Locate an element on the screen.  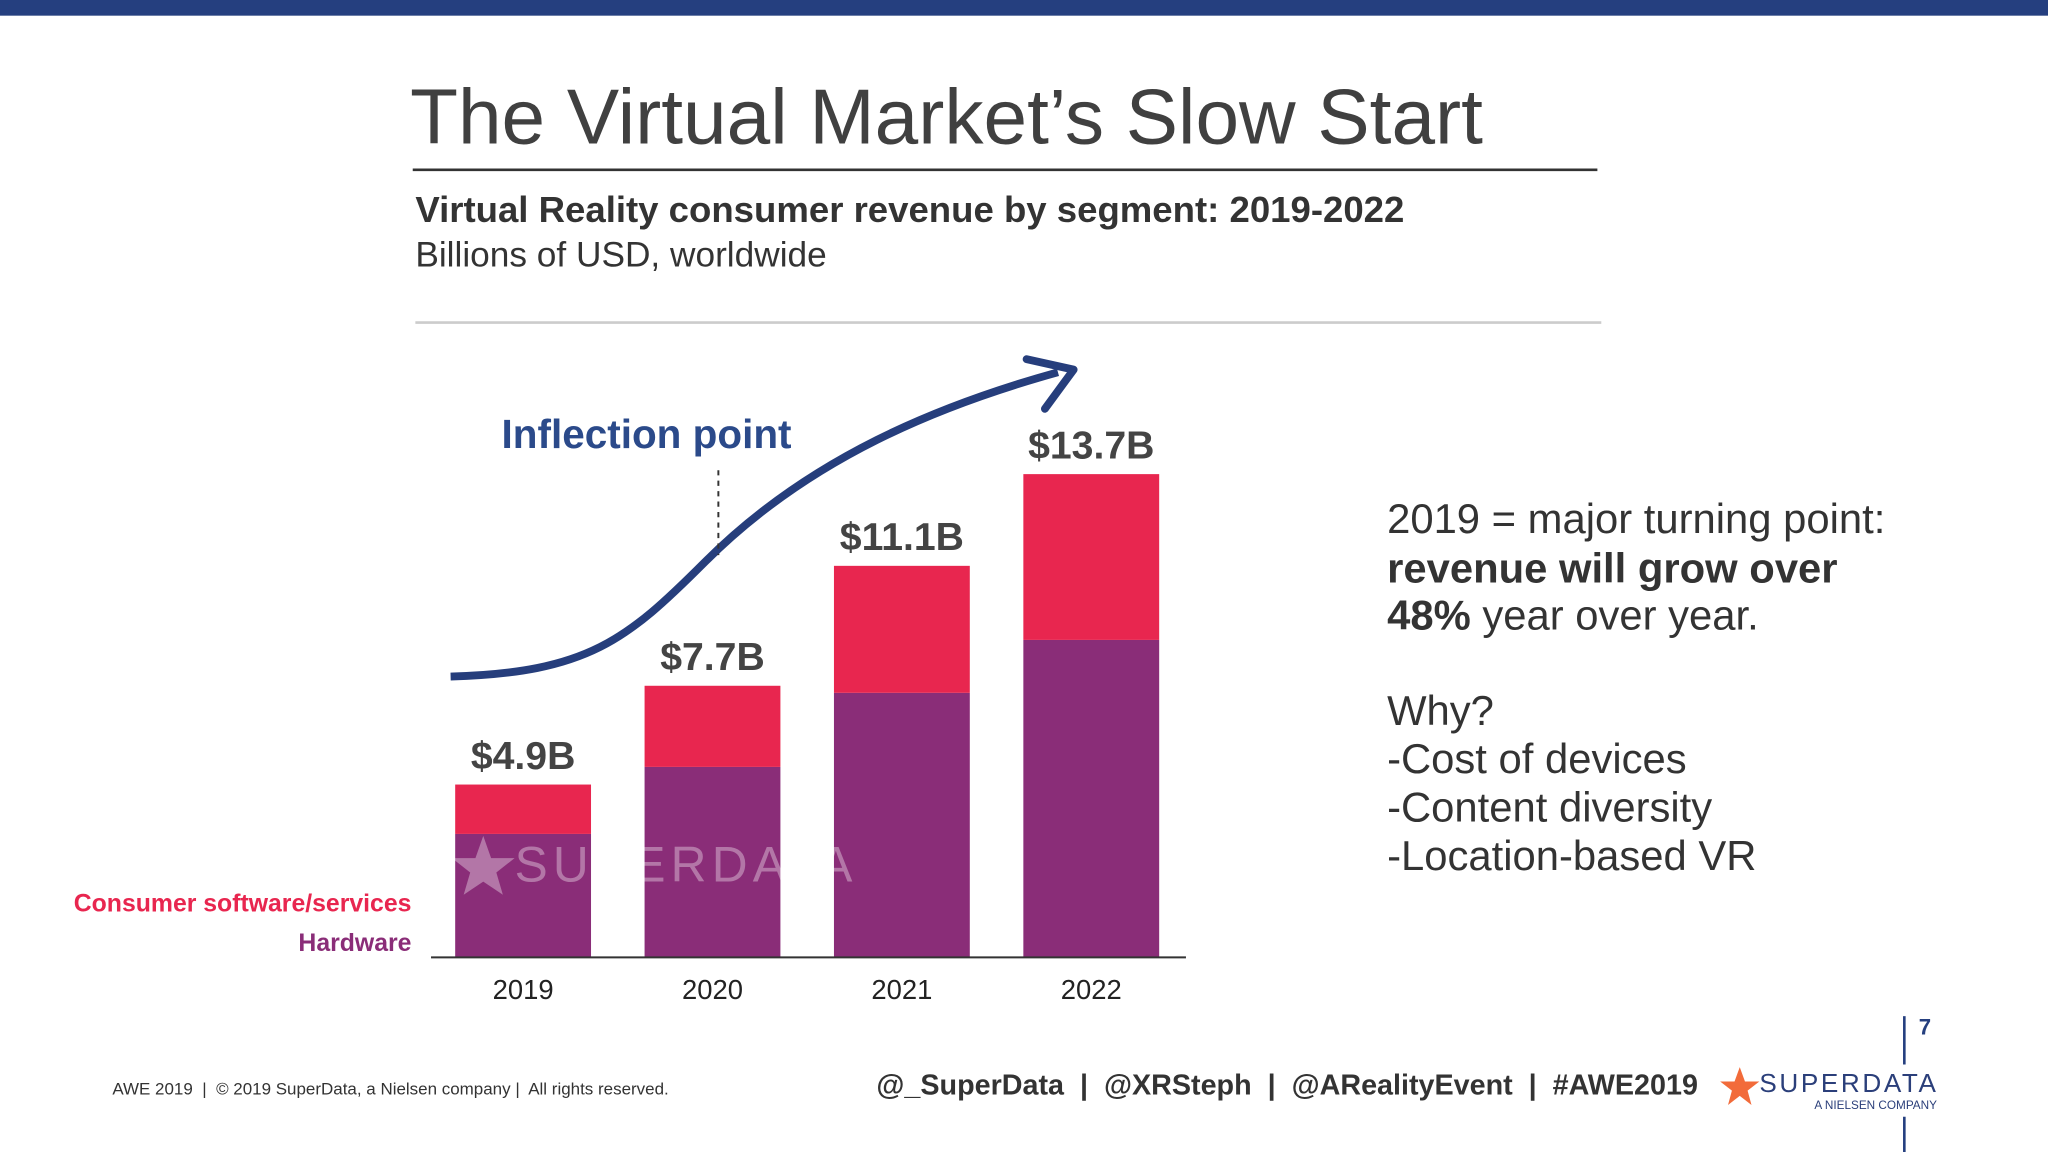
side-line: -Location-based VR is located at coordinates (1571, 855).